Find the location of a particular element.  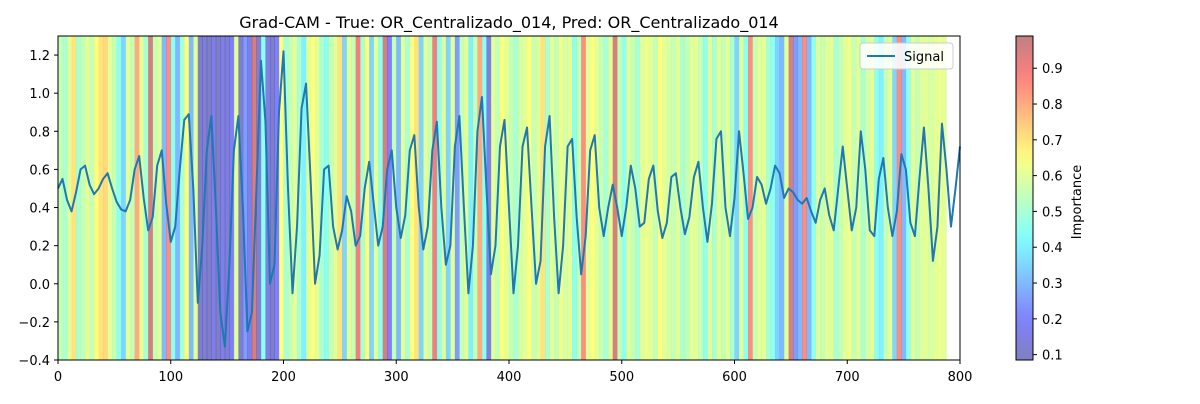

y-axis: −0.4 −0.2 0.0 0.2 0.4 0.6 0.8 1.0 1.2 is located at coordinates (38, 209).